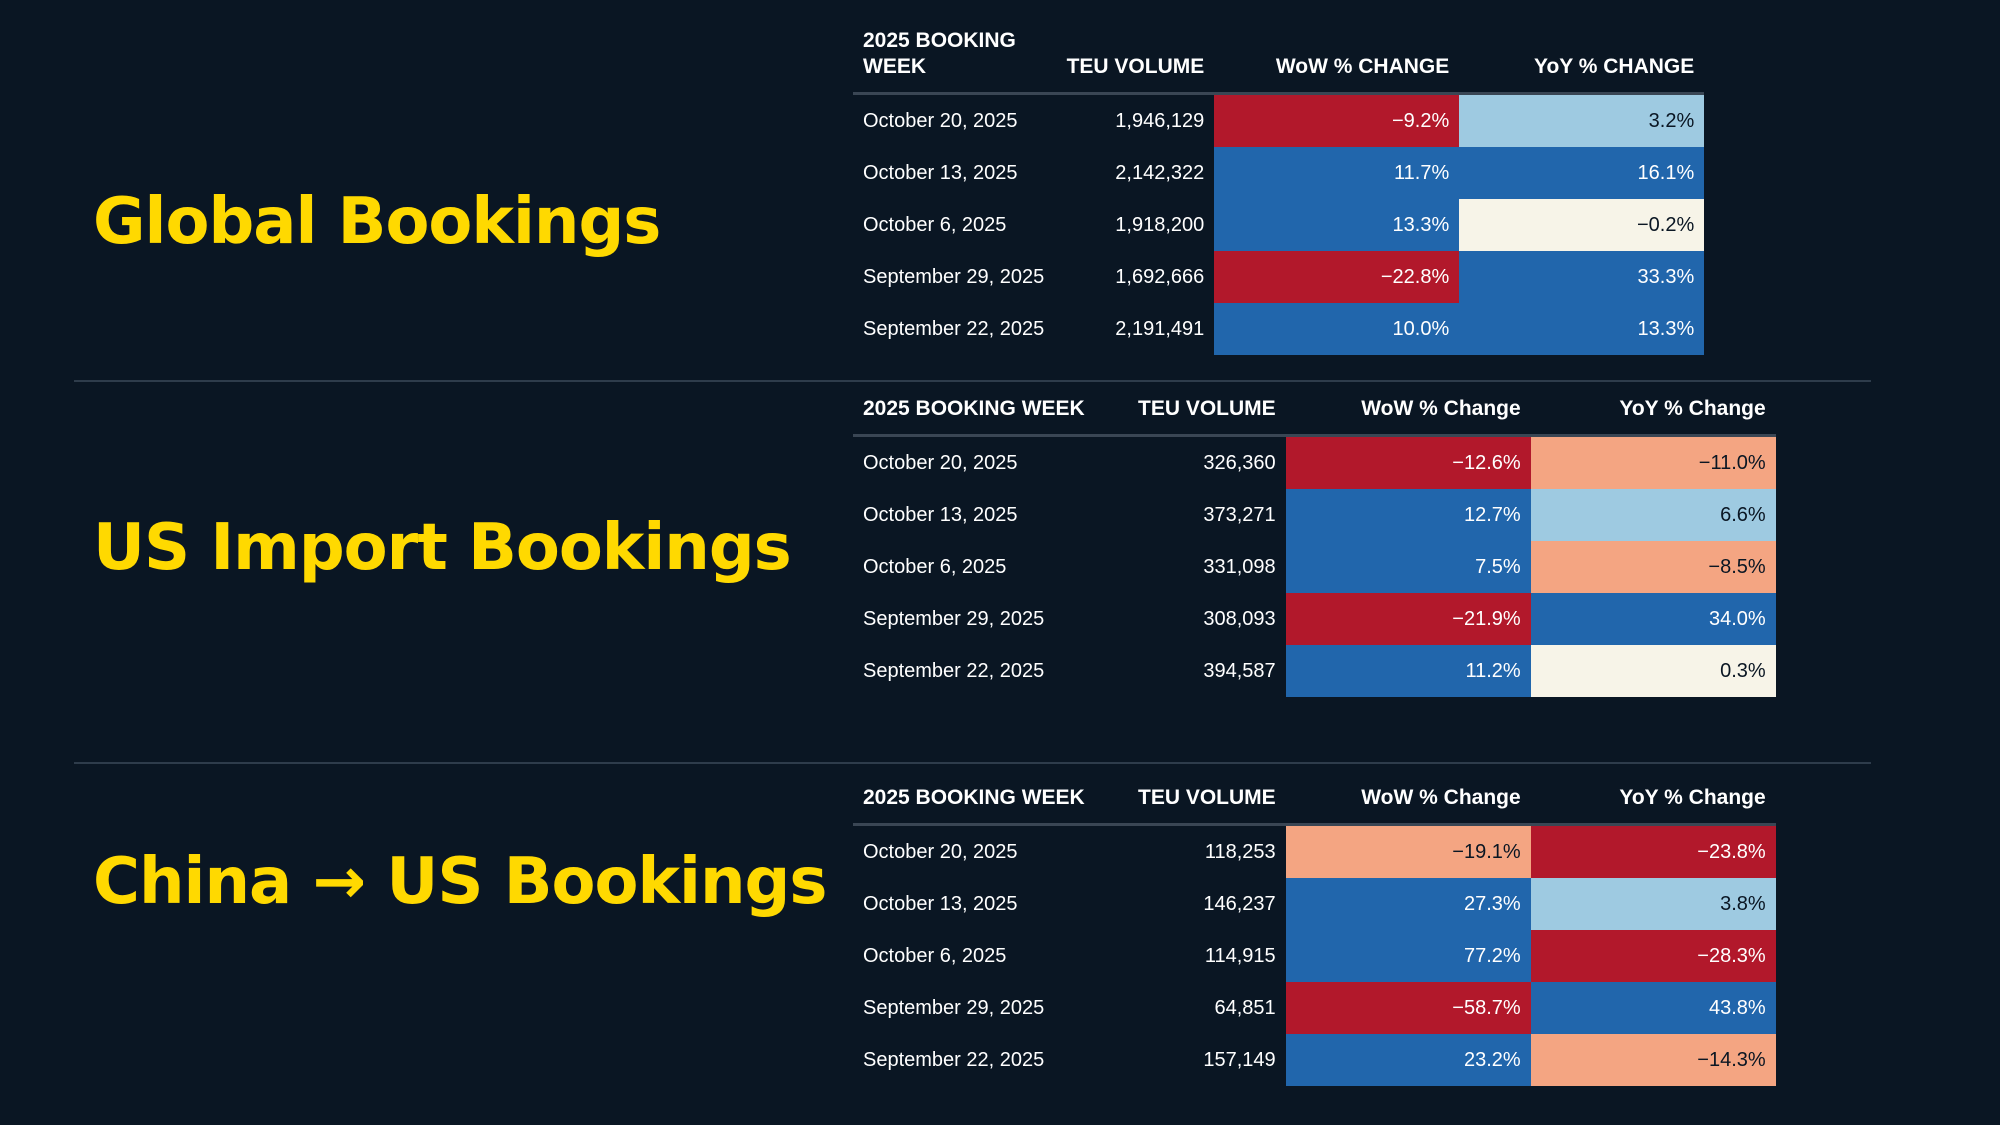 This screenshot has width=2000, height=1125. I want to click on cell-wow: 77.2%, so click(1408, 956).